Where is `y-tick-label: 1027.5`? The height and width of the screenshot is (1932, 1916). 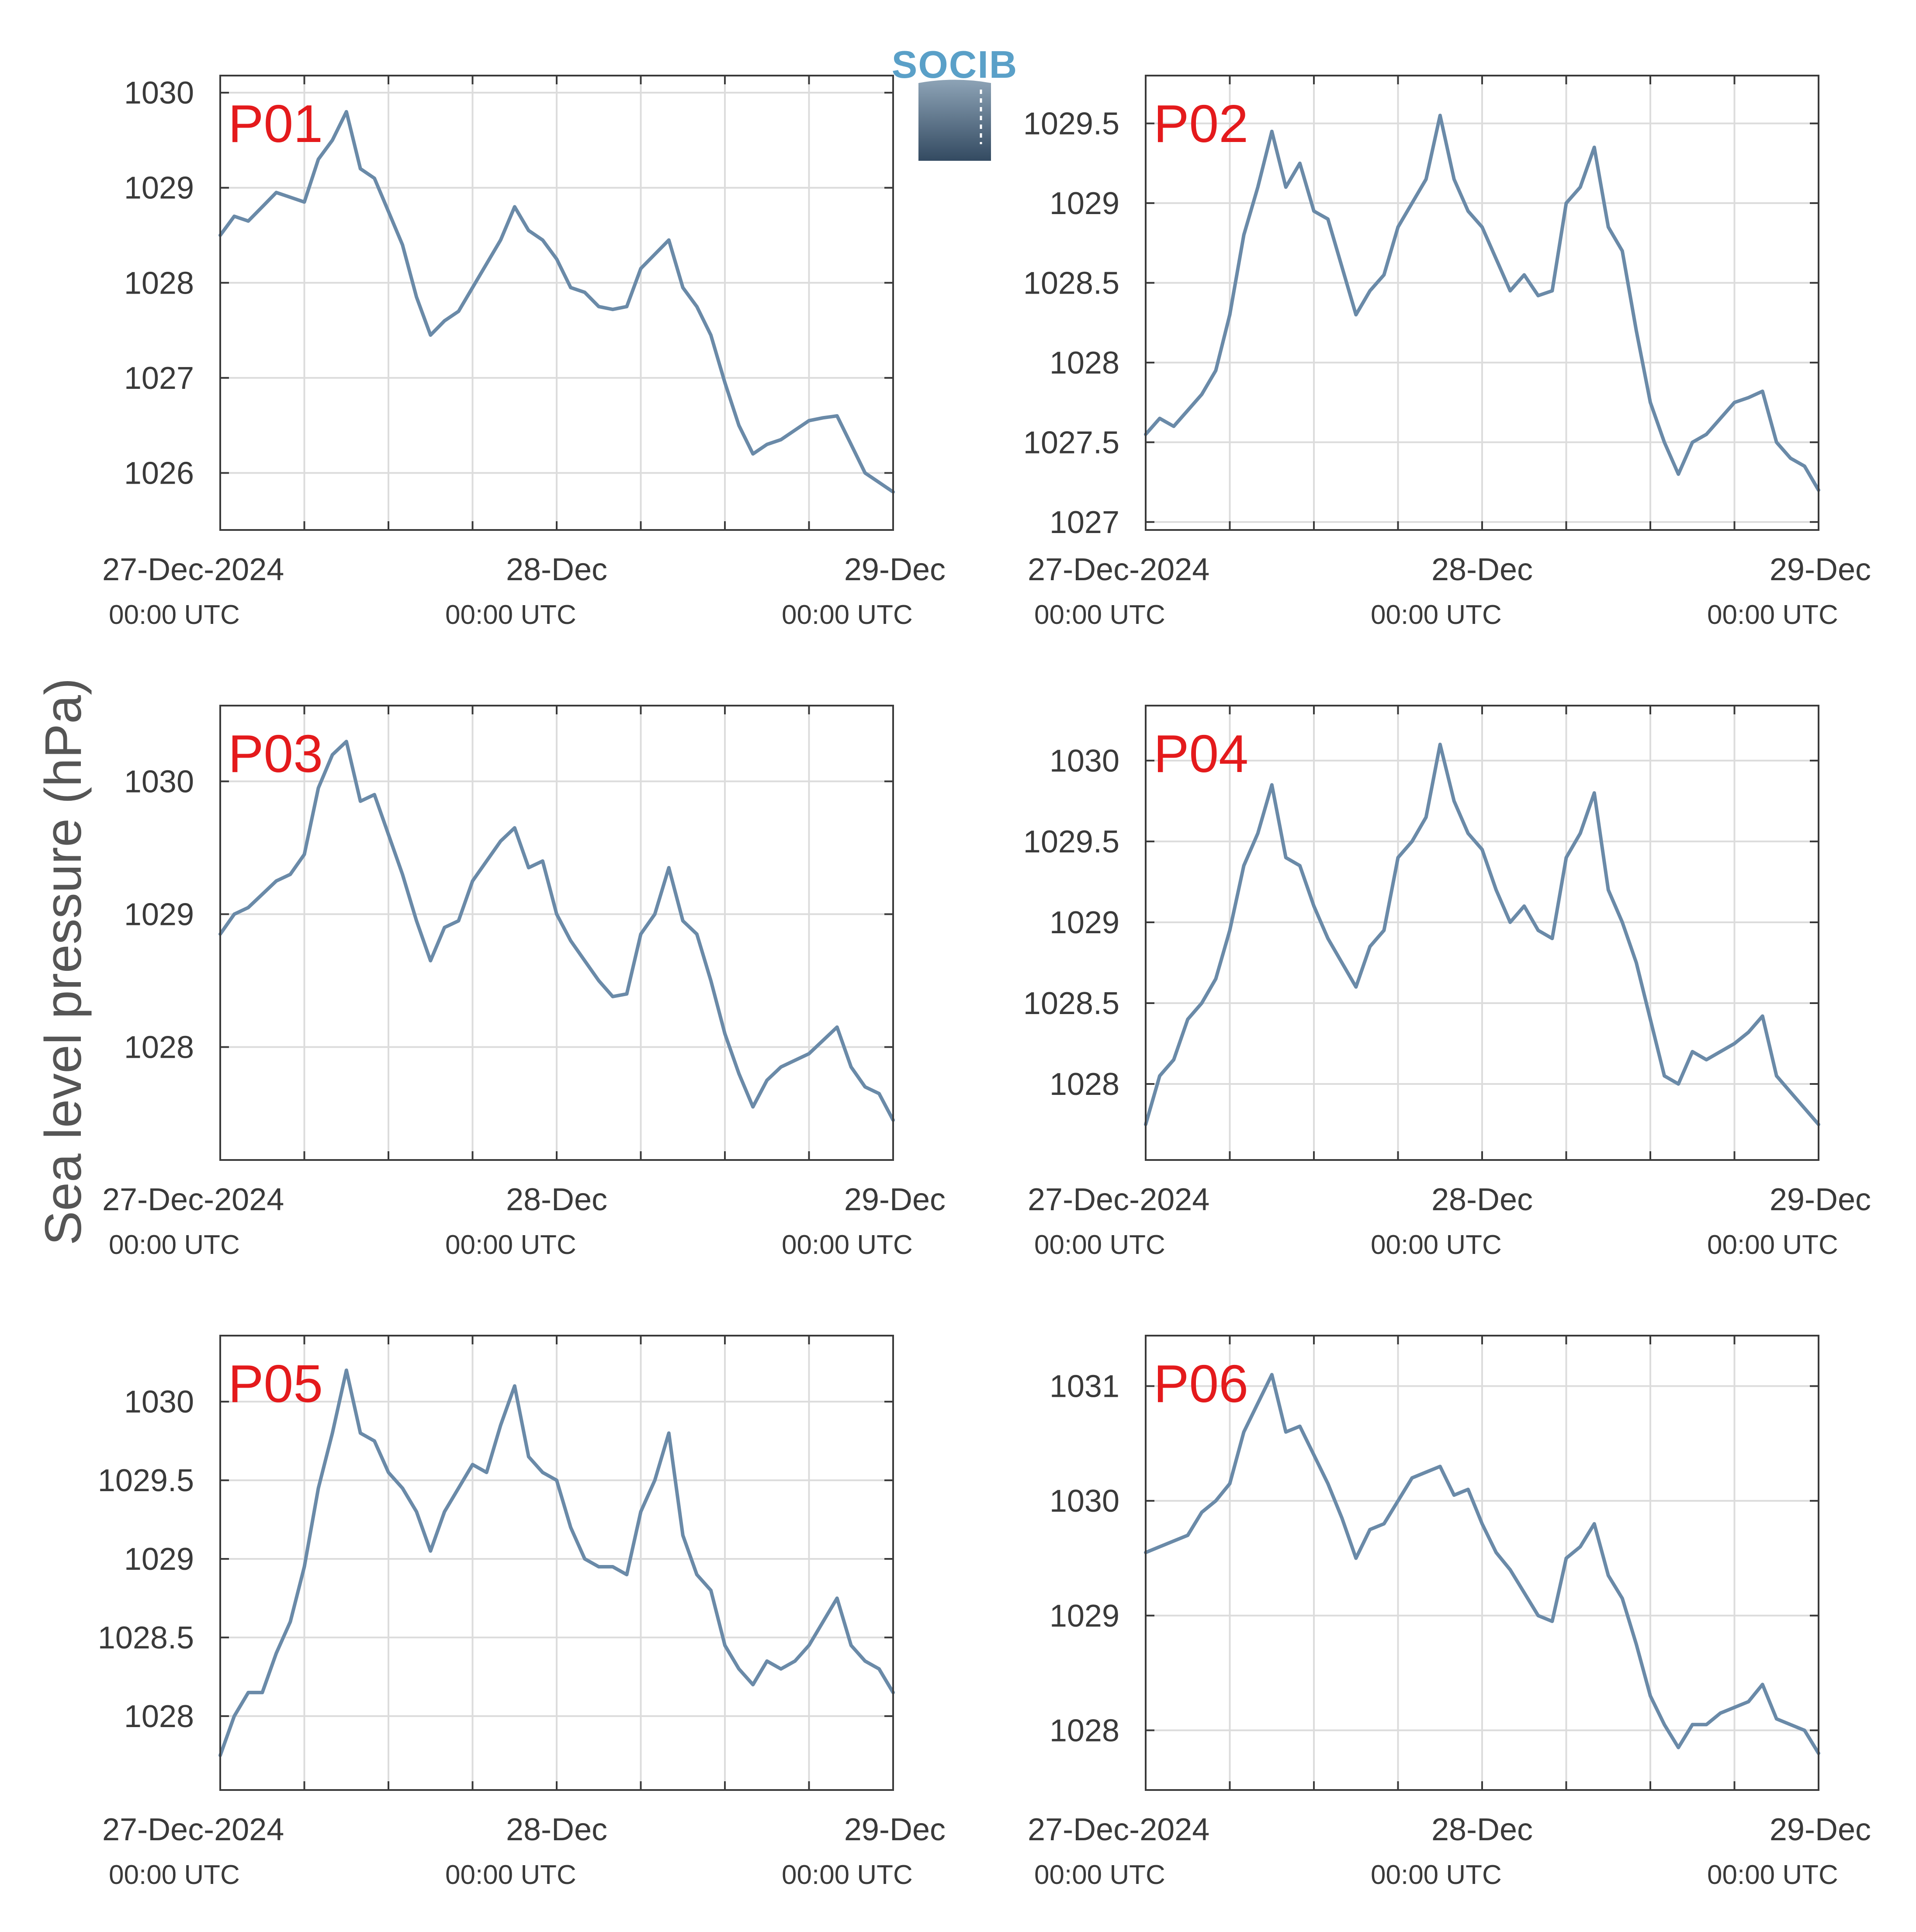 y-tick-label: 1027.5 is located at coordinates (1071, 442).